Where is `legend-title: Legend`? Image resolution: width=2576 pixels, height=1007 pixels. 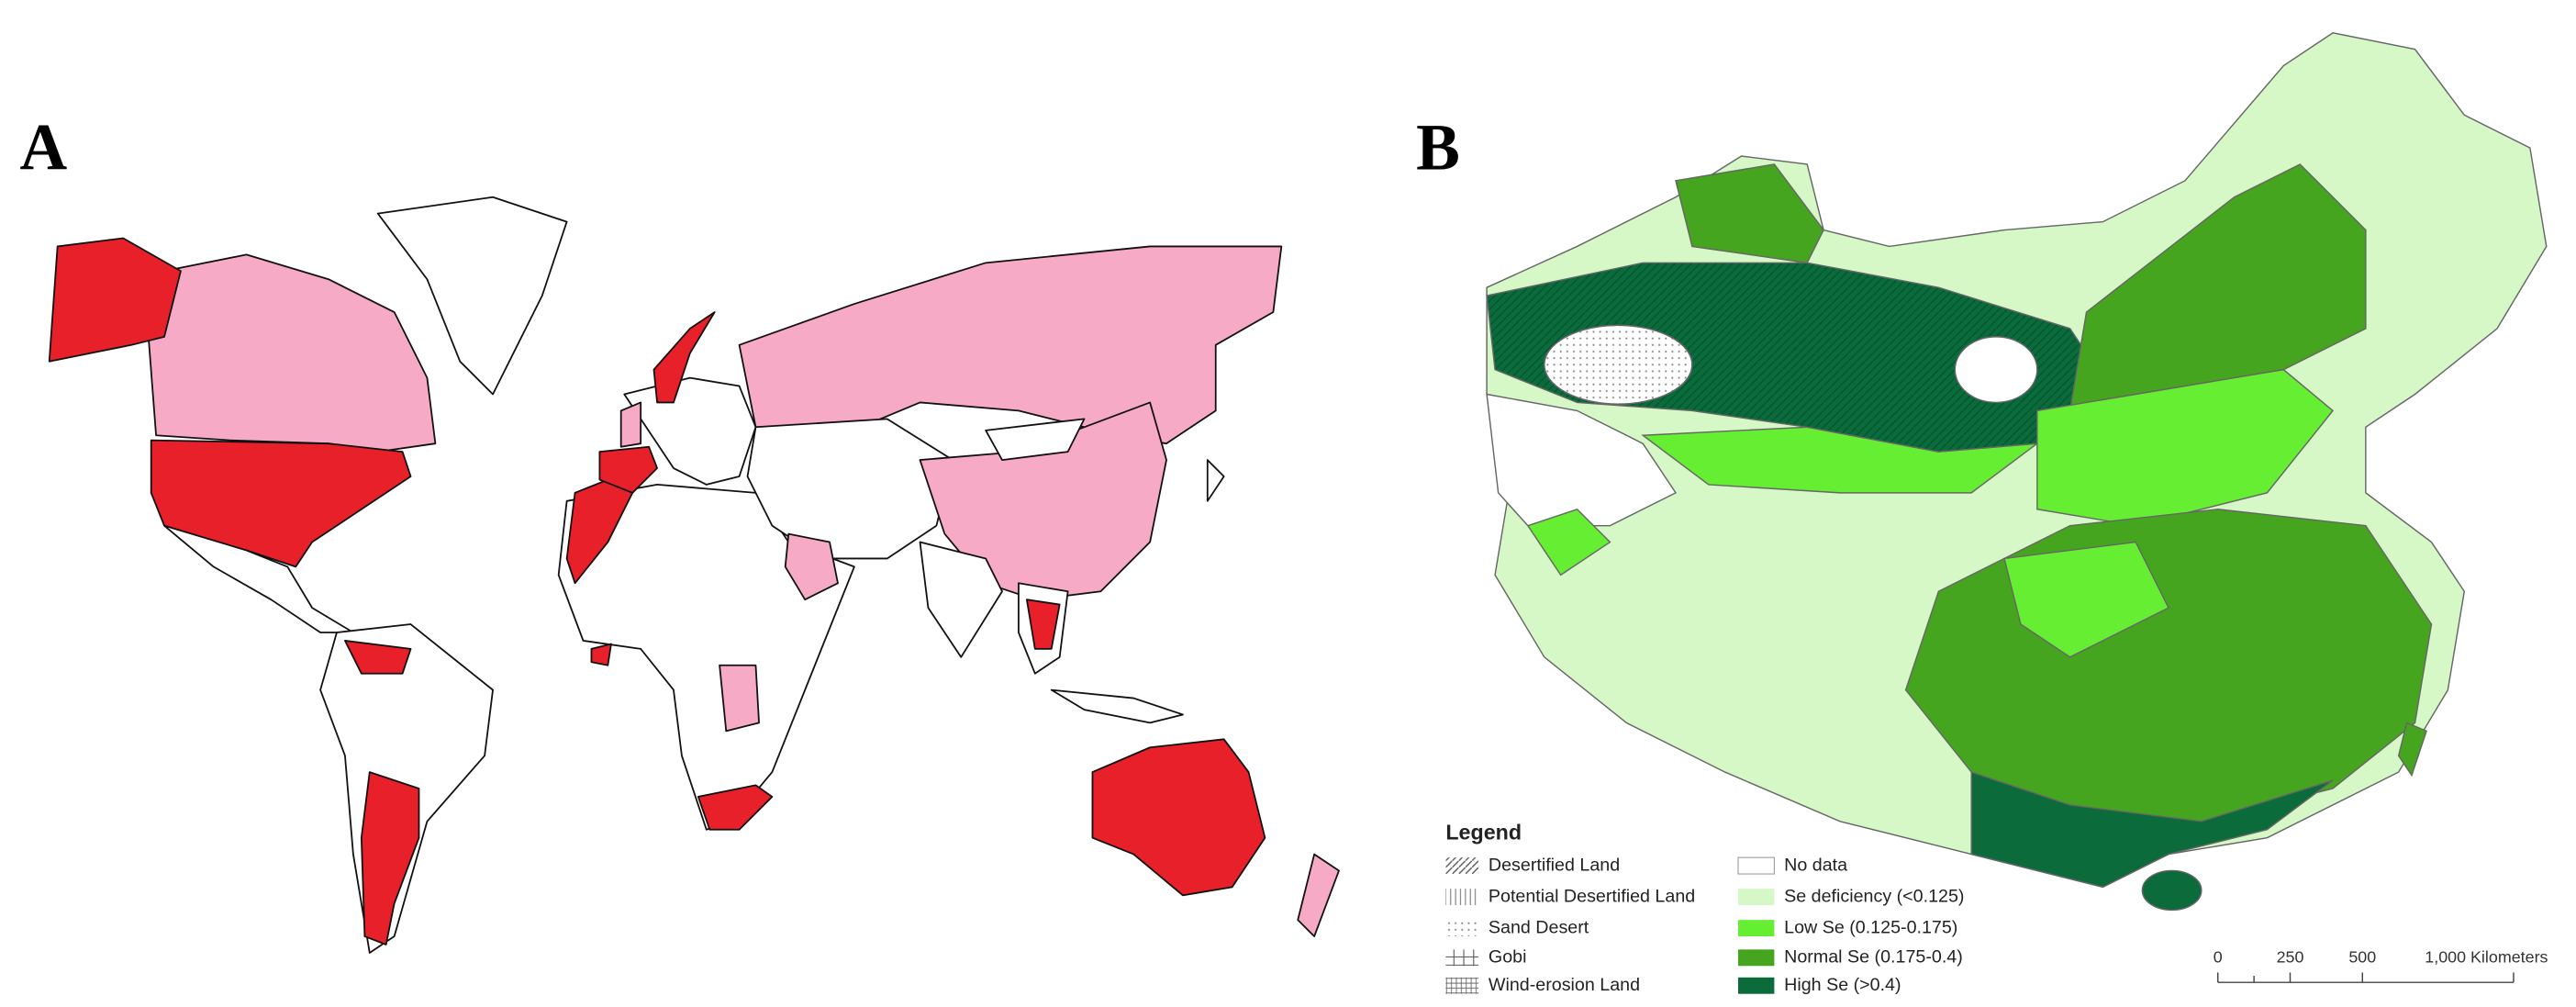 legend-title: Legend is located at coordinates (1483, 832).